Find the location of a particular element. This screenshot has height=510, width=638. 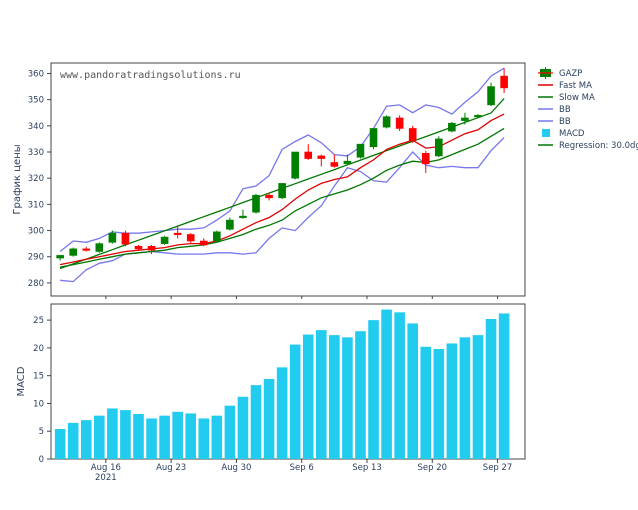

legend-label: MACD is located at coordinates (572, 134).